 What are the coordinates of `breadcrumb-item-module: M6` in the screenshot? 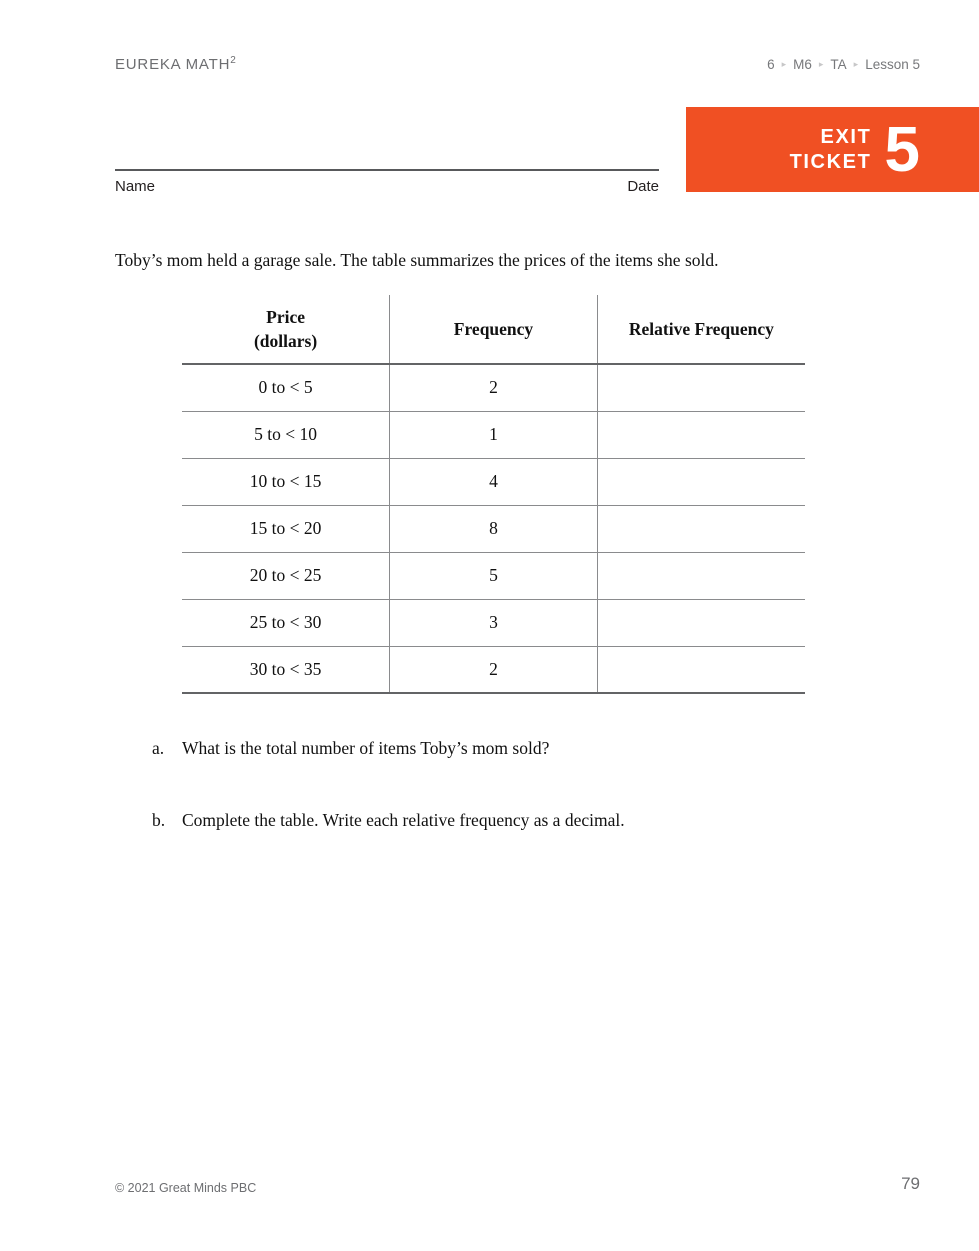 It's located at (802, 64).